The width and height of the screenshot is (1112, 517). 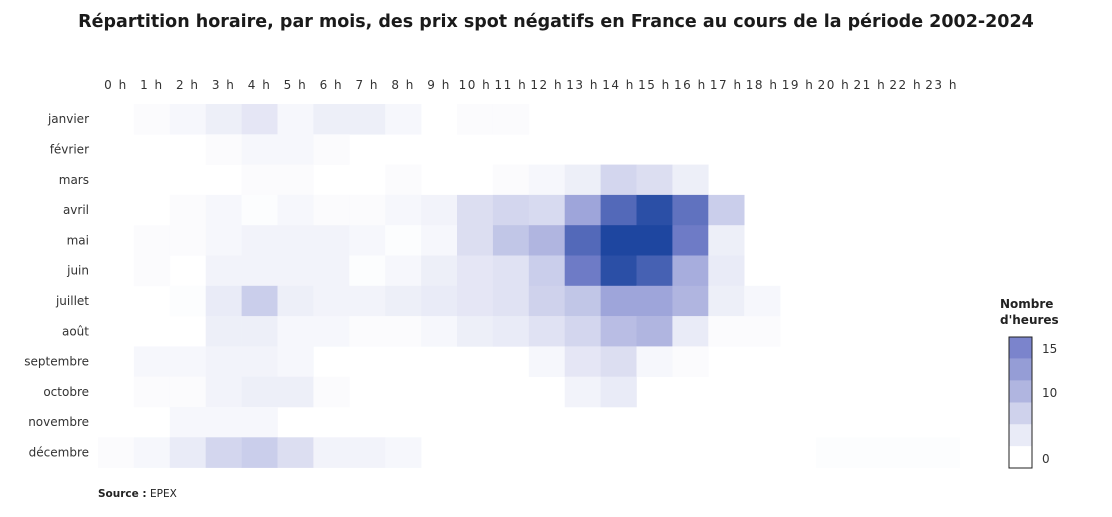 What do you see at coordinates (75, 331) in the screenshot?
I see `y-tick-label: août` at bounding box center [75, 331].